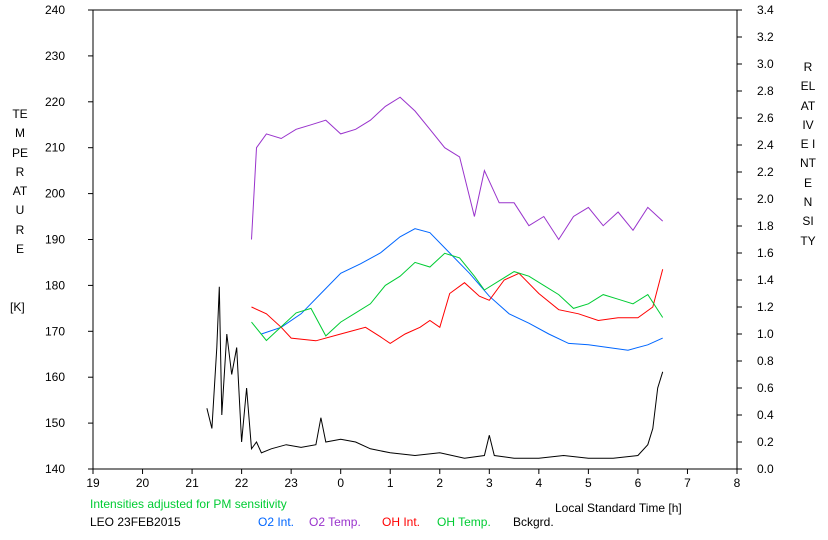 The width and height of the screenshot is (828, 540). What do you see at coordinates (20, 182) in the screenshot?
I see `y-axis-label-left: TEMPERATURE` at bounding box center [20, 182].